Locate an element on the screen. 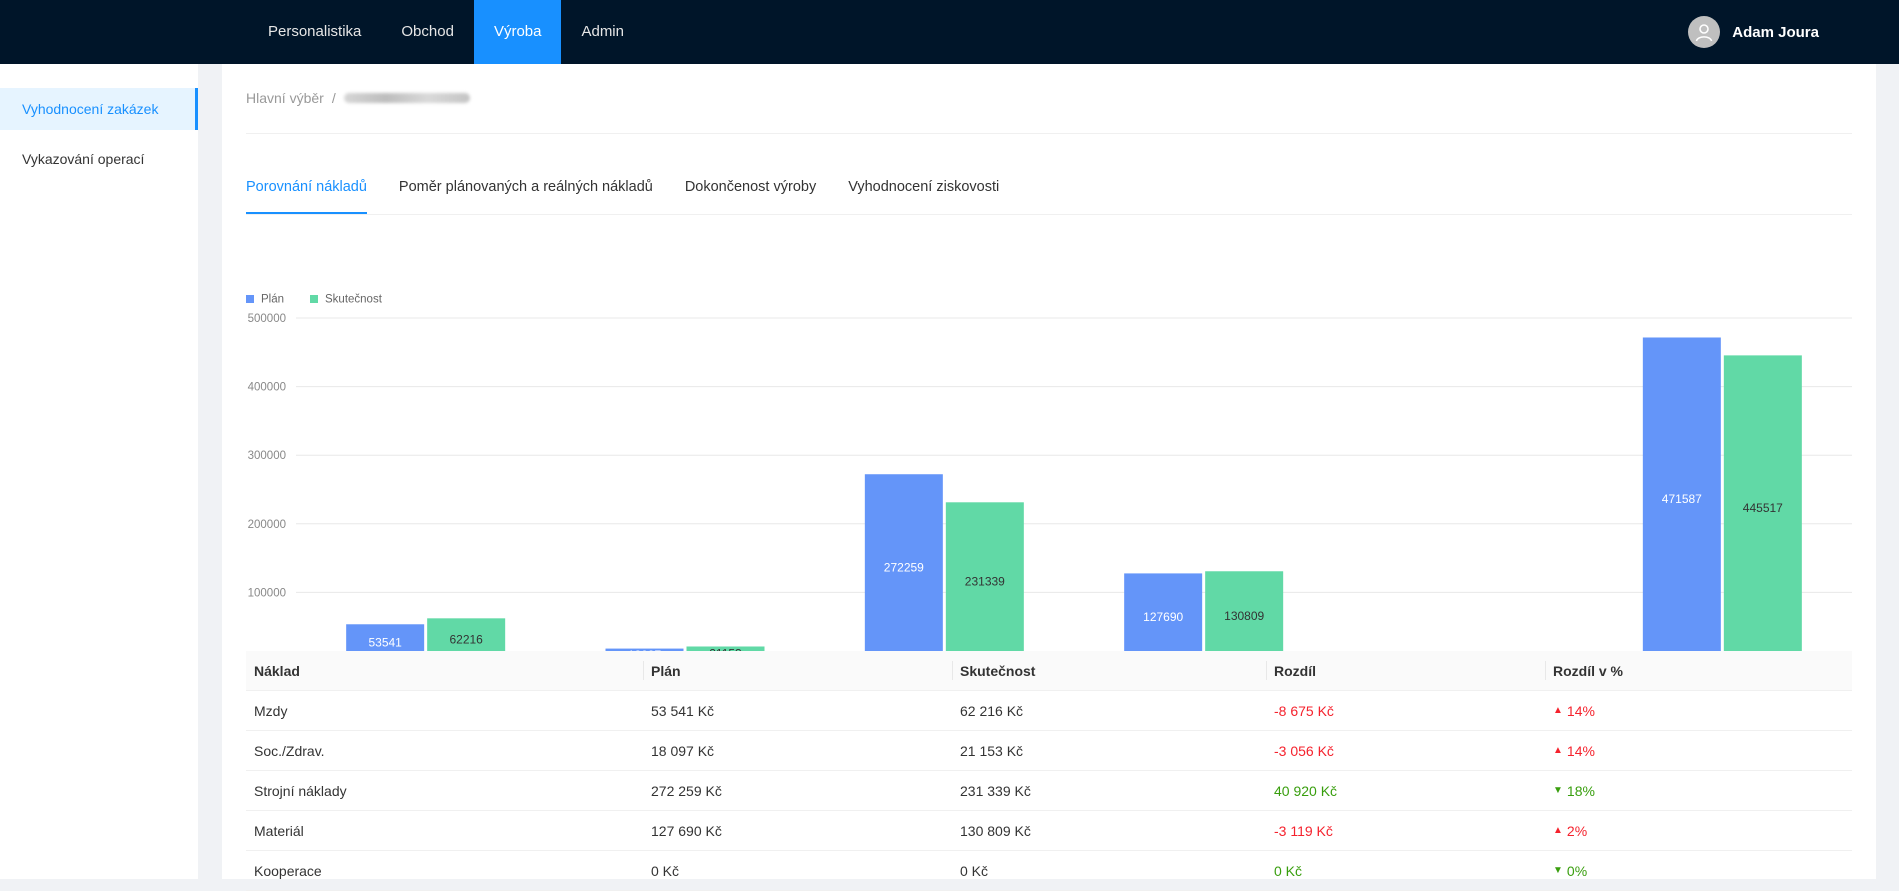  top-nav-menu: Personalistika Obchod Výroba Admin is located at coordinates (446, 32).